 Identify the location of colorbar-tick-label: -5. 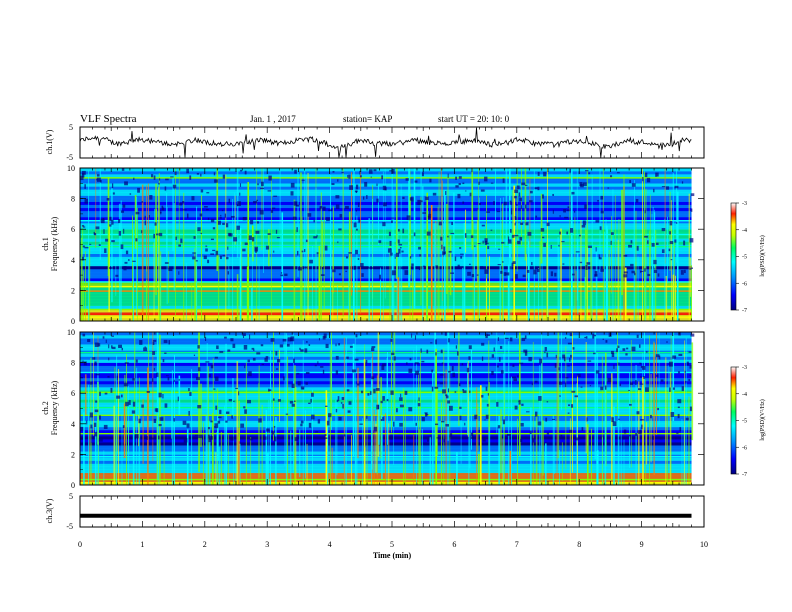
(744, 422).